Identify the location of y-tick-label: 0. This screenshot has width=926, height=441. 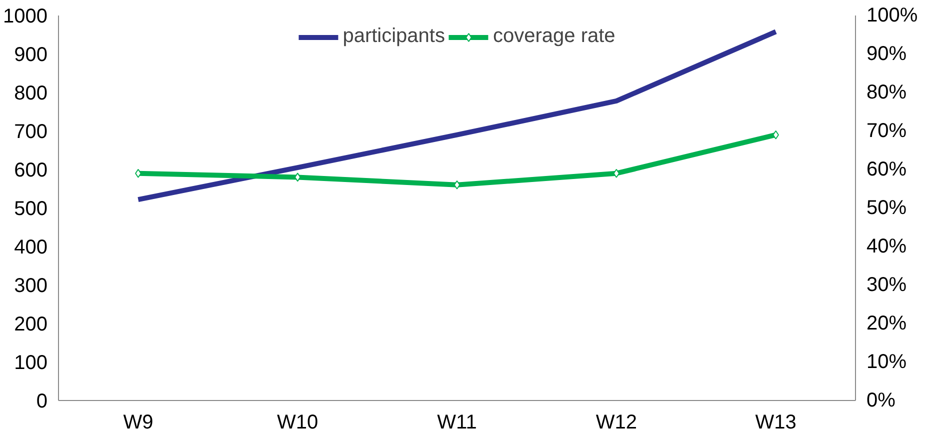
(42, 401).